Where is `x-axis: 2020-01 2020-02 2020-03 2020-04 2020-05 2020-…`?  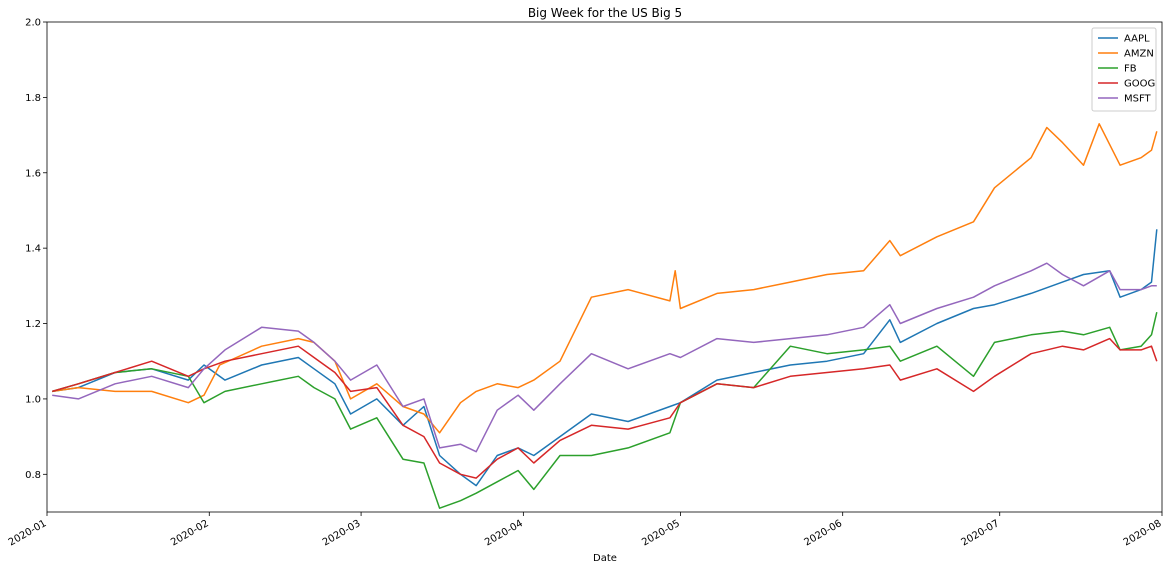
x-axis: 2020-01 2020-02 2020-03 2020-04 2020-05 2020-… is located at coordinates (585, 530).